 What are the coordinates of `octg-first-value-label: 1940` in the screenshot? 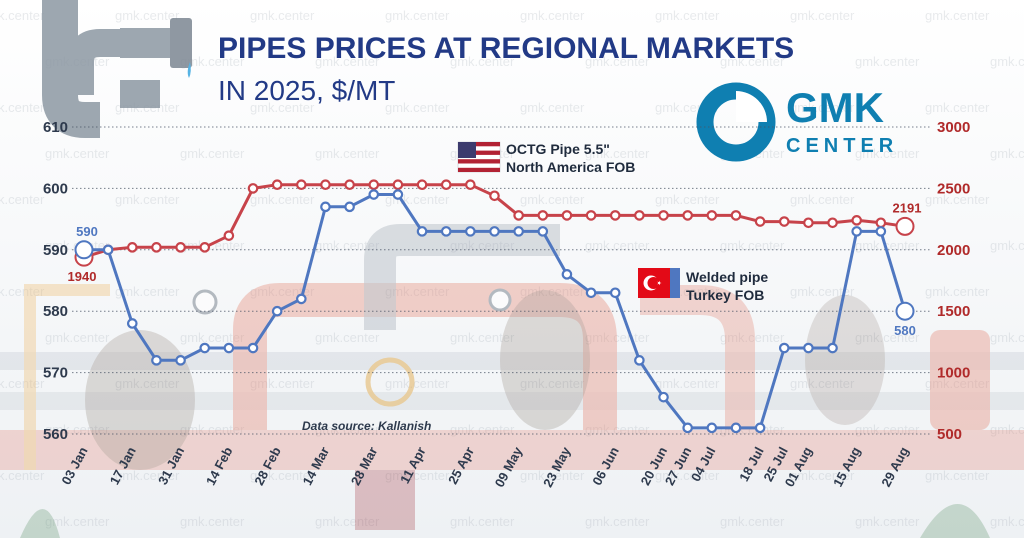 It's located at (82, 276).